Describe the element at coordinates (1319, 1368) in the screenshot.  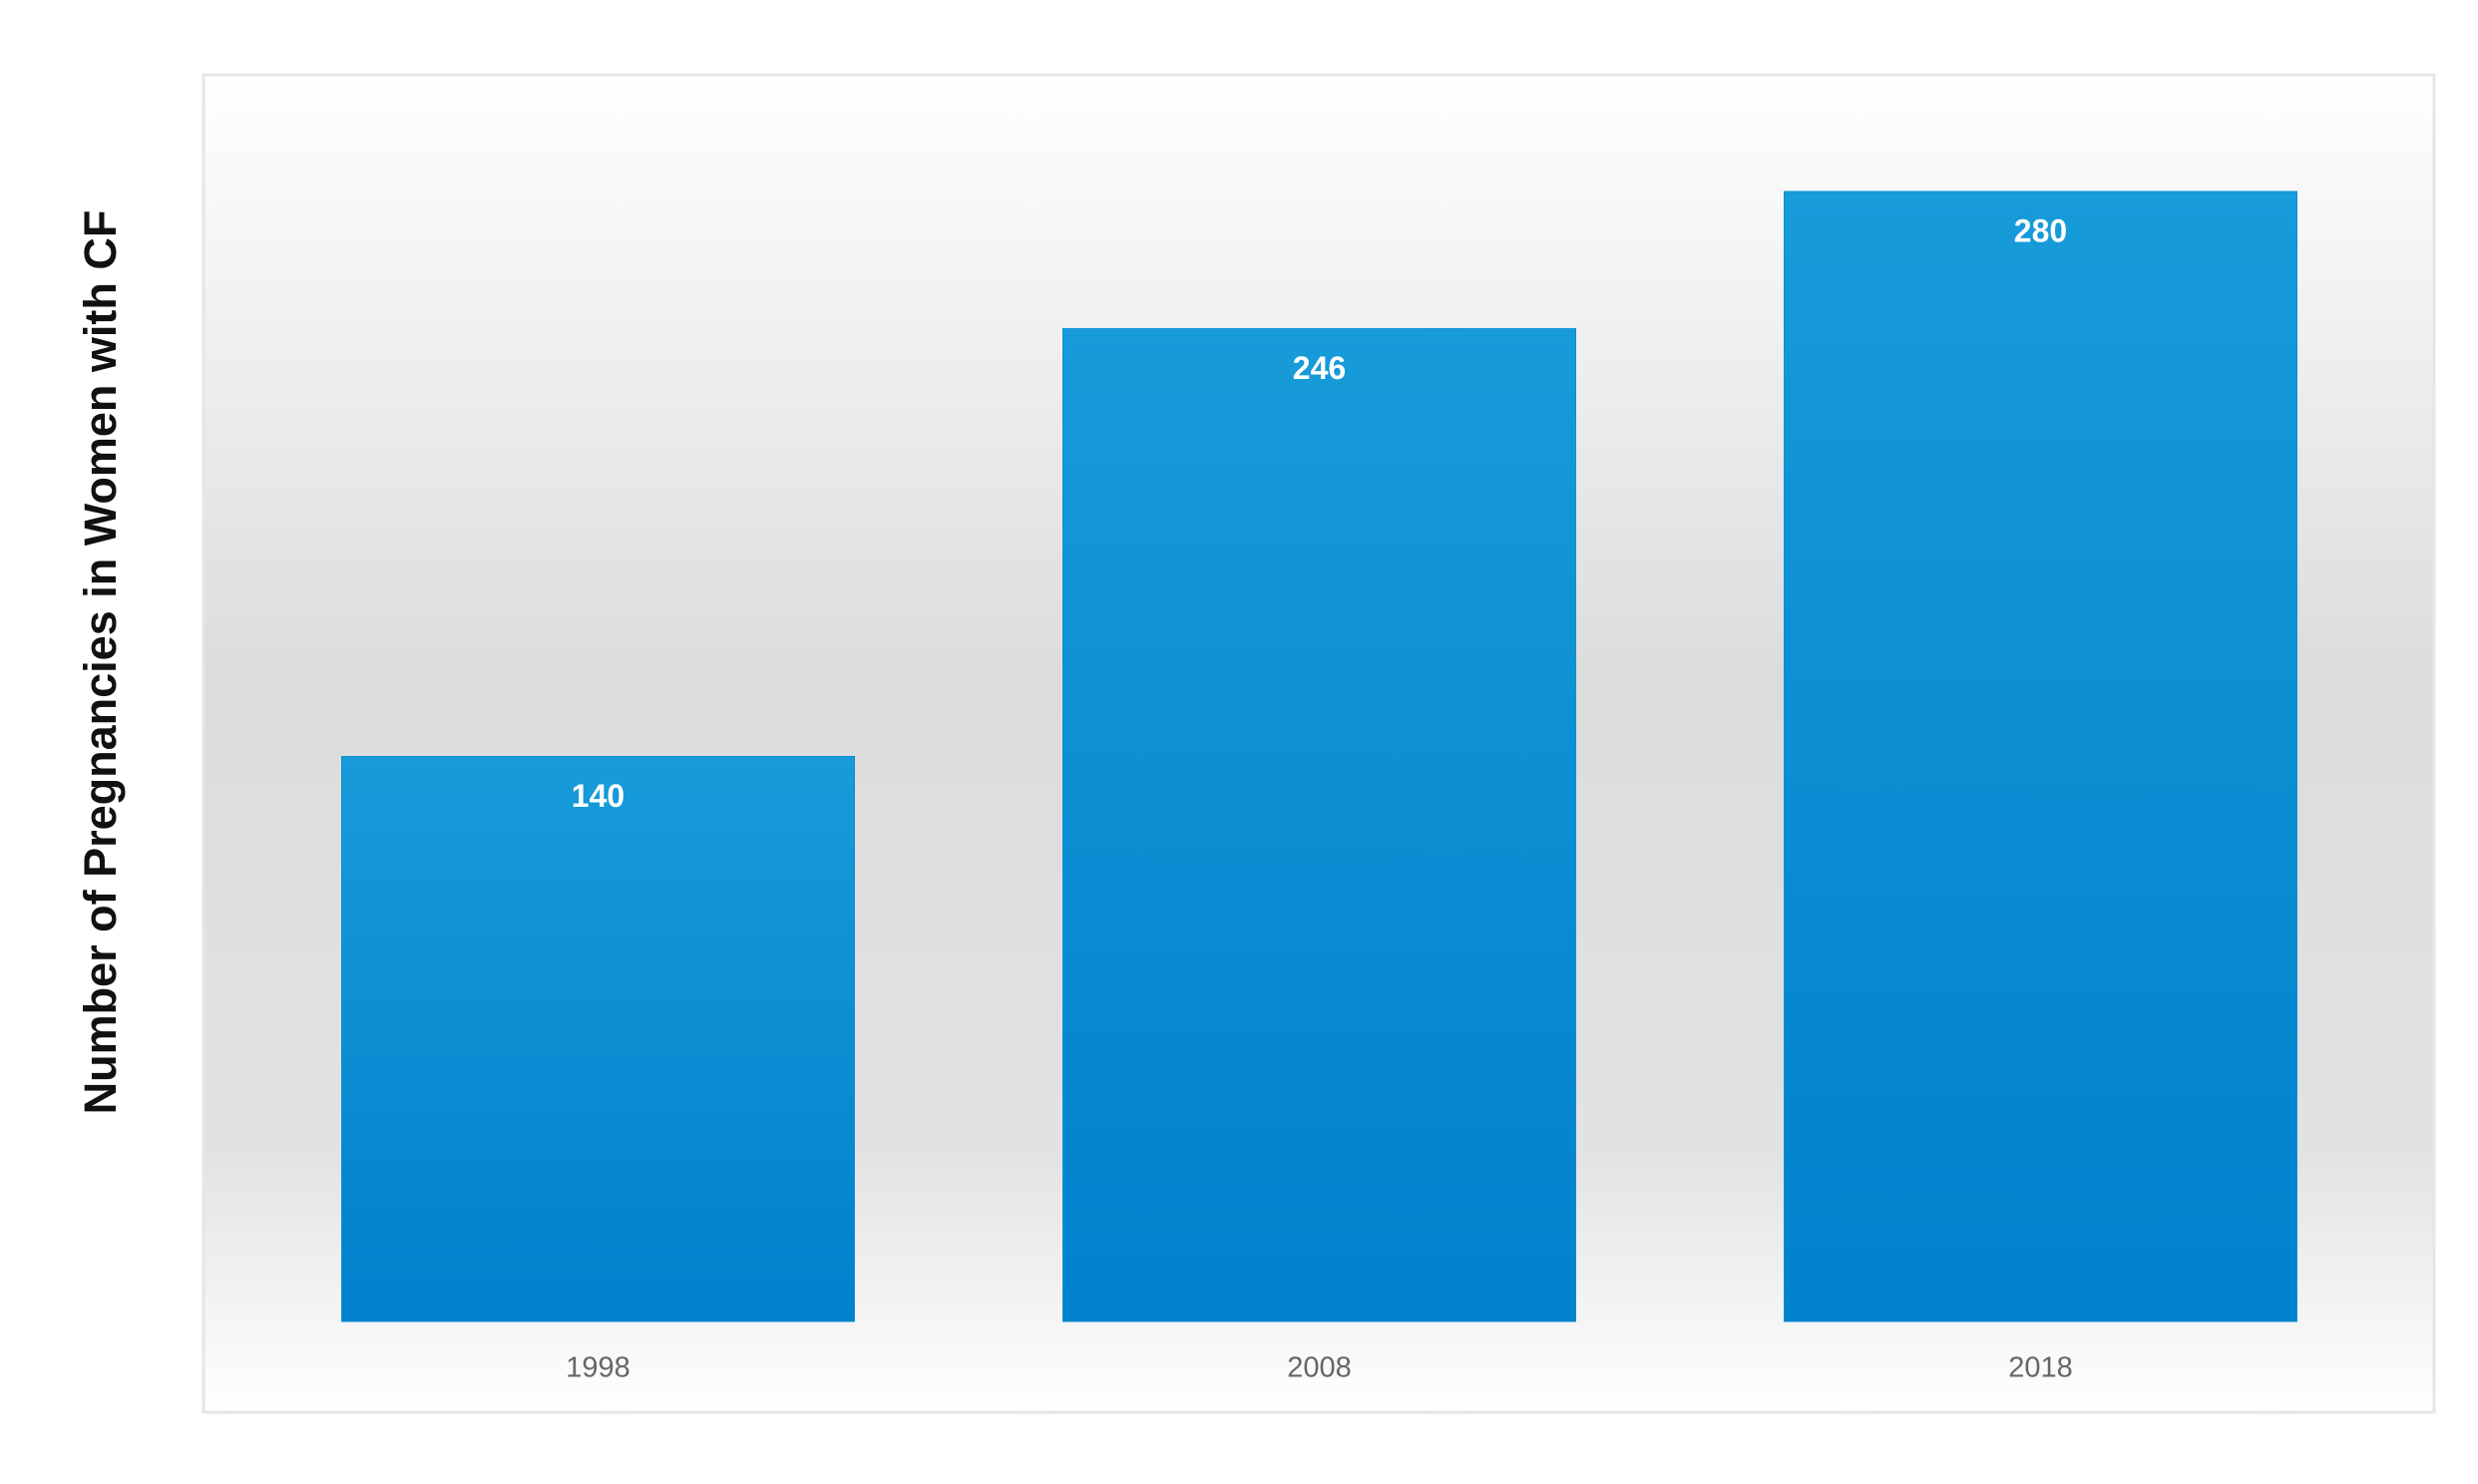
I see `x-tick-label: 2008` at that location.